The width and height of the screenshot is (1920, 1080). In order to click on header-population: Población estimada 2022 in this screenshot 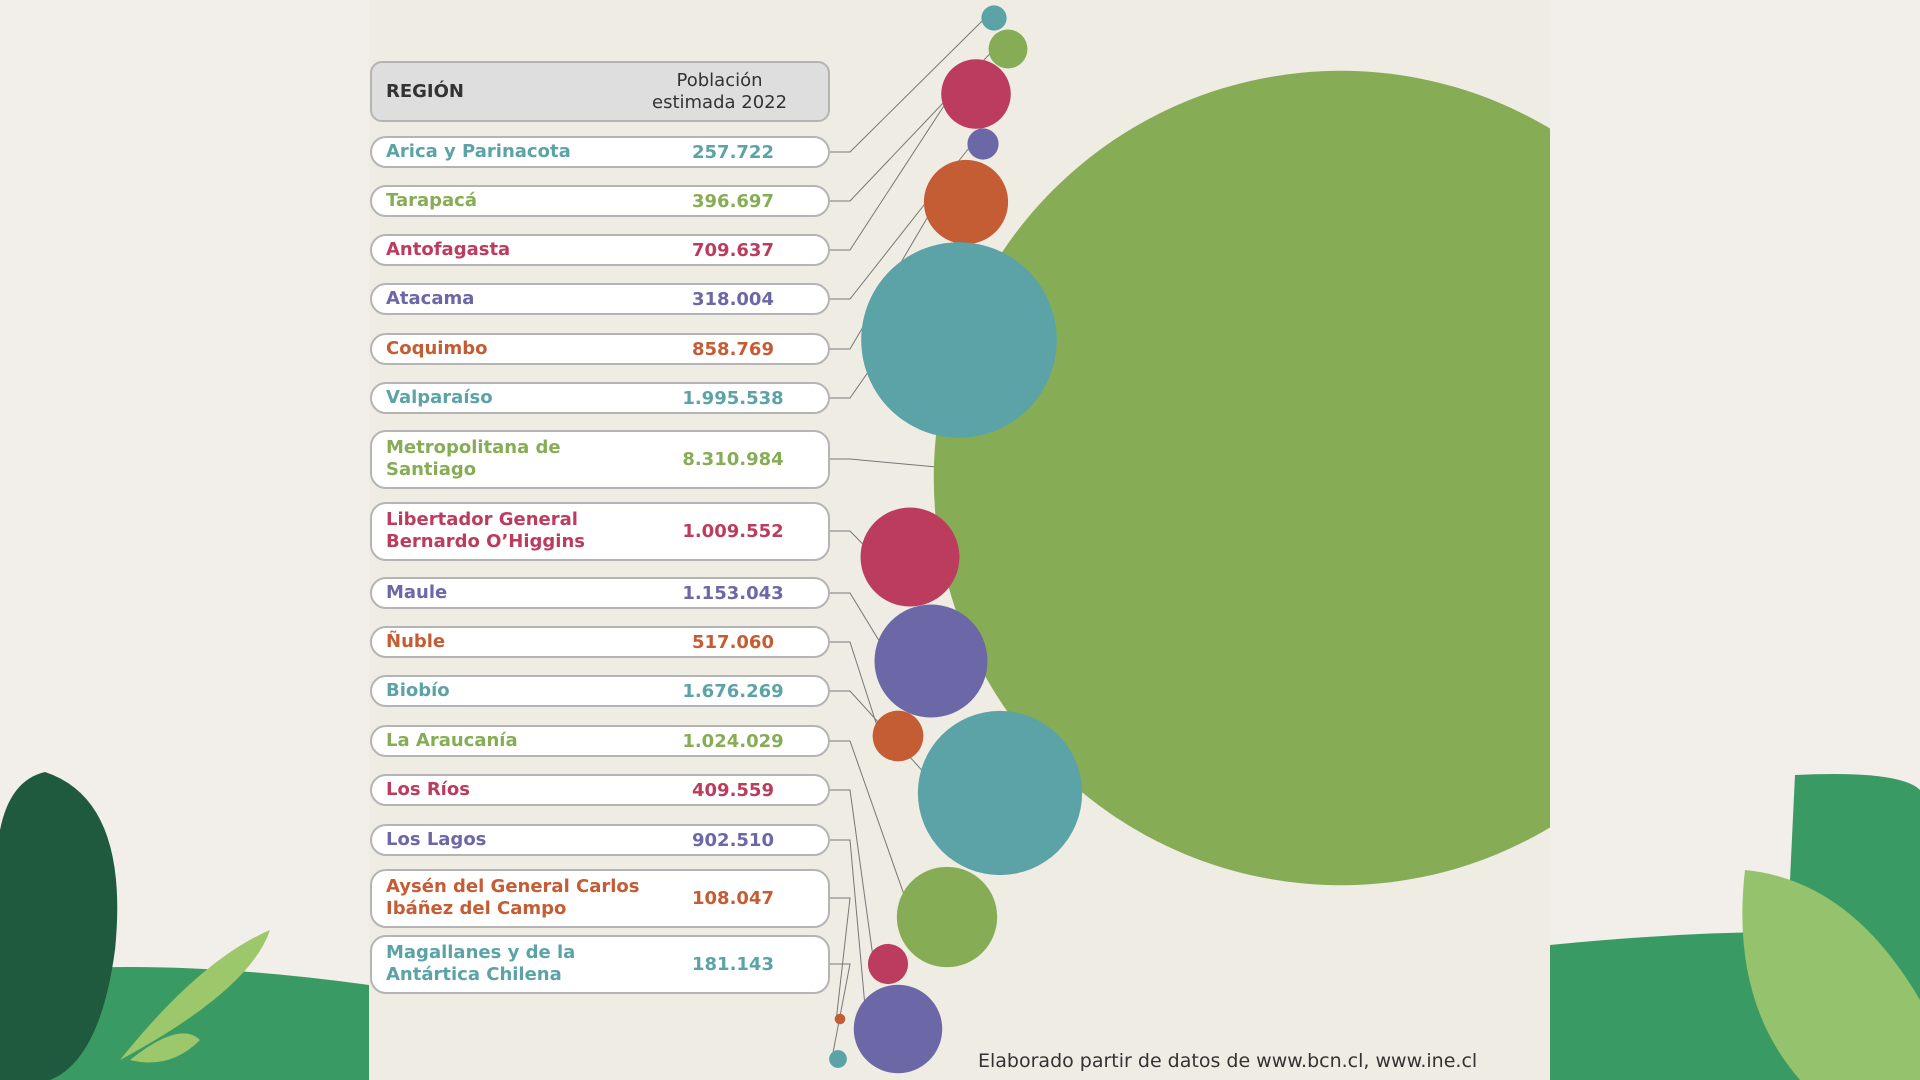, I will do `click(720, 91)`.